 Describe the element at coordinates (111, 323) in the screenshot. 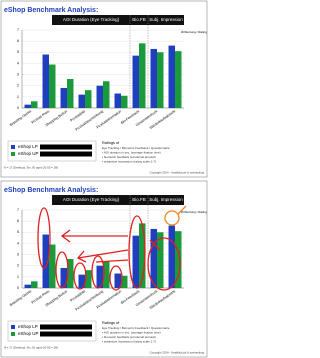

I see `notes-title: Ratings of` at that location.